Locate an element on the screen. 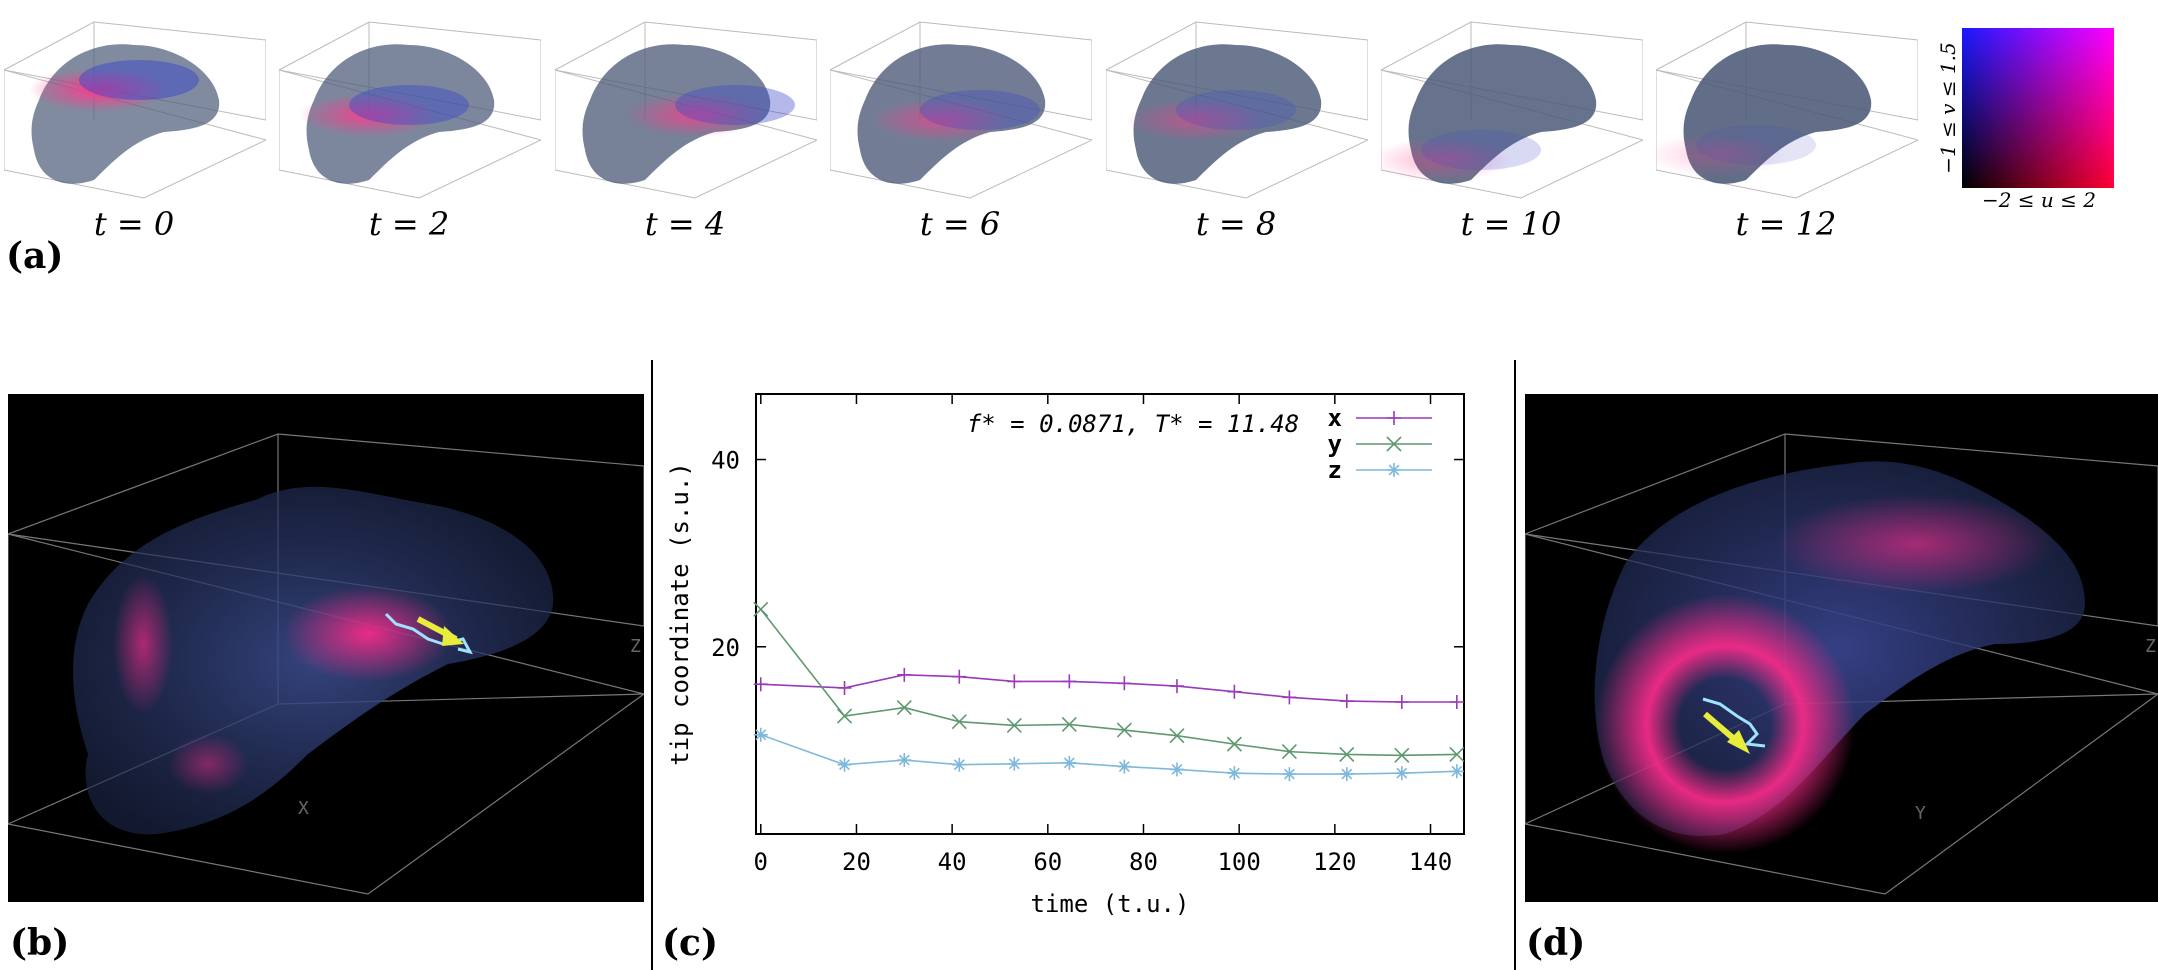 This screenshot has height=970, width=2158. view-d-render: Y Z is located at coordinates (1840, 664).